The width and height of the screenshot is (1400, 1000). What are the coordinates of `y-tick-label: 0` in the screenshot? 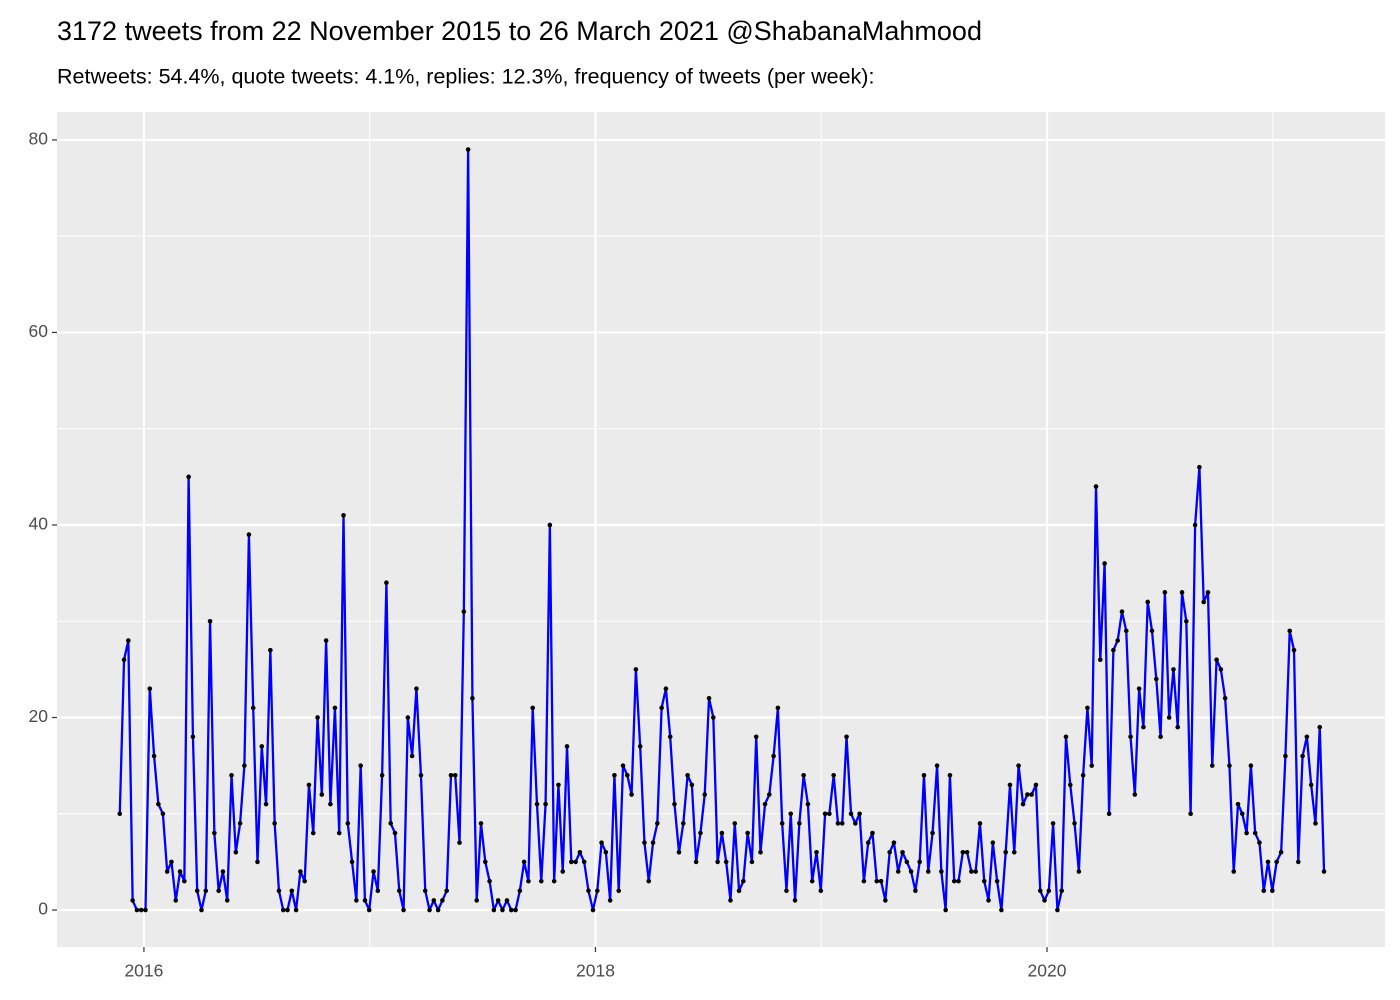 It's located at (43, 909).